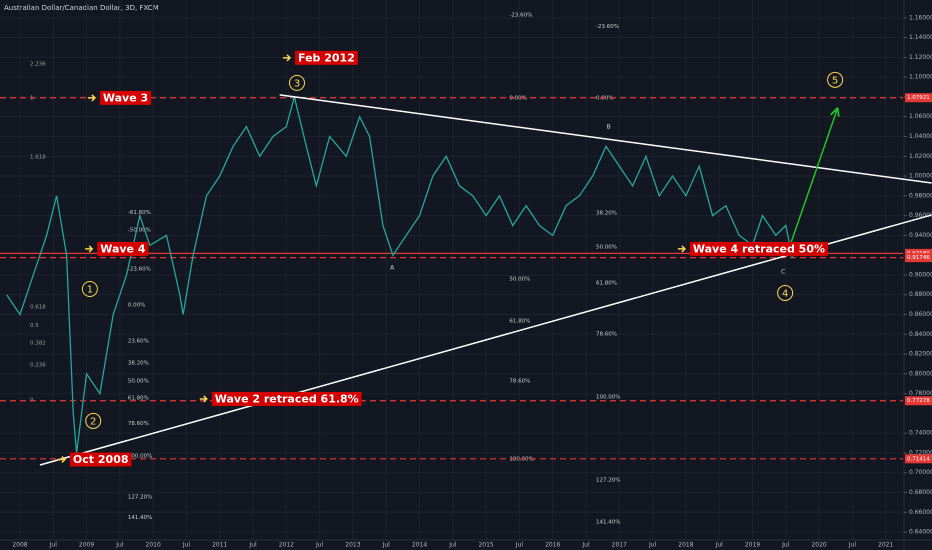 The width and height of the screenshot is (932, 550). What do you see at coordinates (920, 334) in the screenshot?
I see `y-tick-label: 0.84000` at bounding box center [920, 334].